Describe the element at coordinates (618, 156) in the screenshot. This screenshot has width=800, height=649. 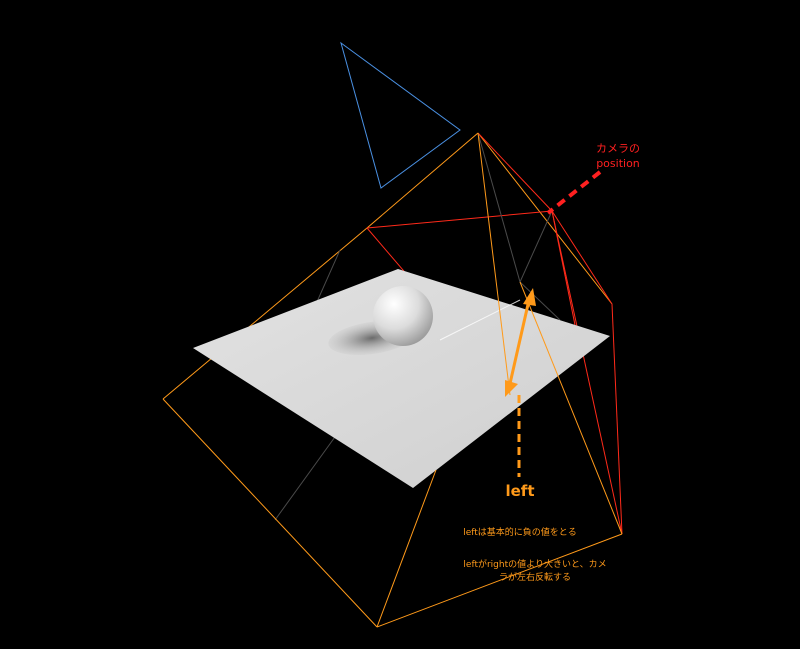
I see `camera-position-label: カメラの position` at that location.